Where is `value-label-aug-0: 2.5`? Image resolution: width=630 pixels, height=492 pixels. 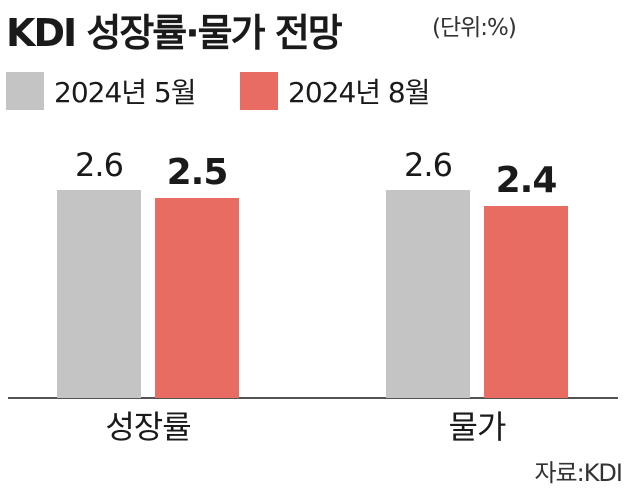
value-label-aug-0: 2.5 is located at coordinates (197, 172).